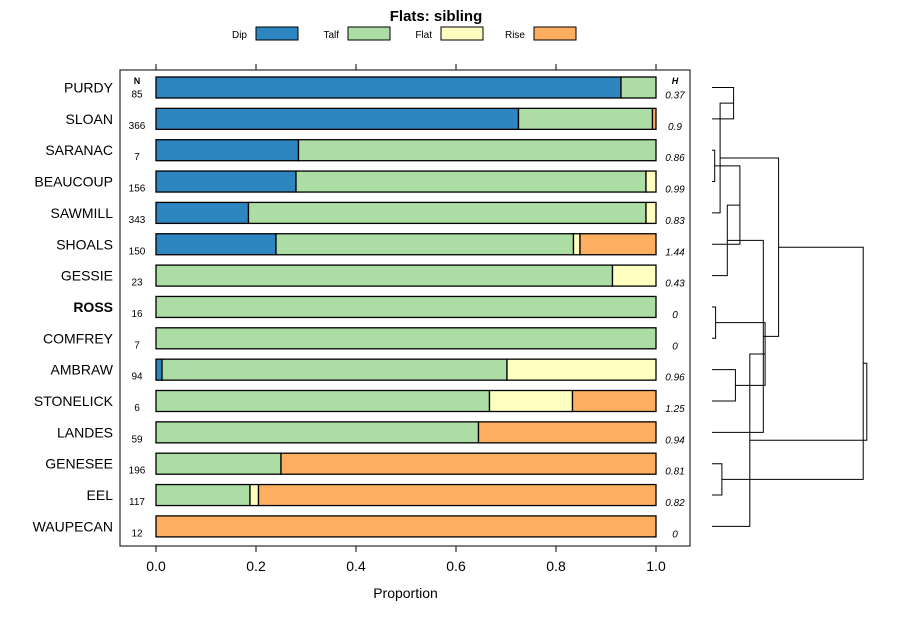  I want to click on n-value: 343, so click(137, 220).